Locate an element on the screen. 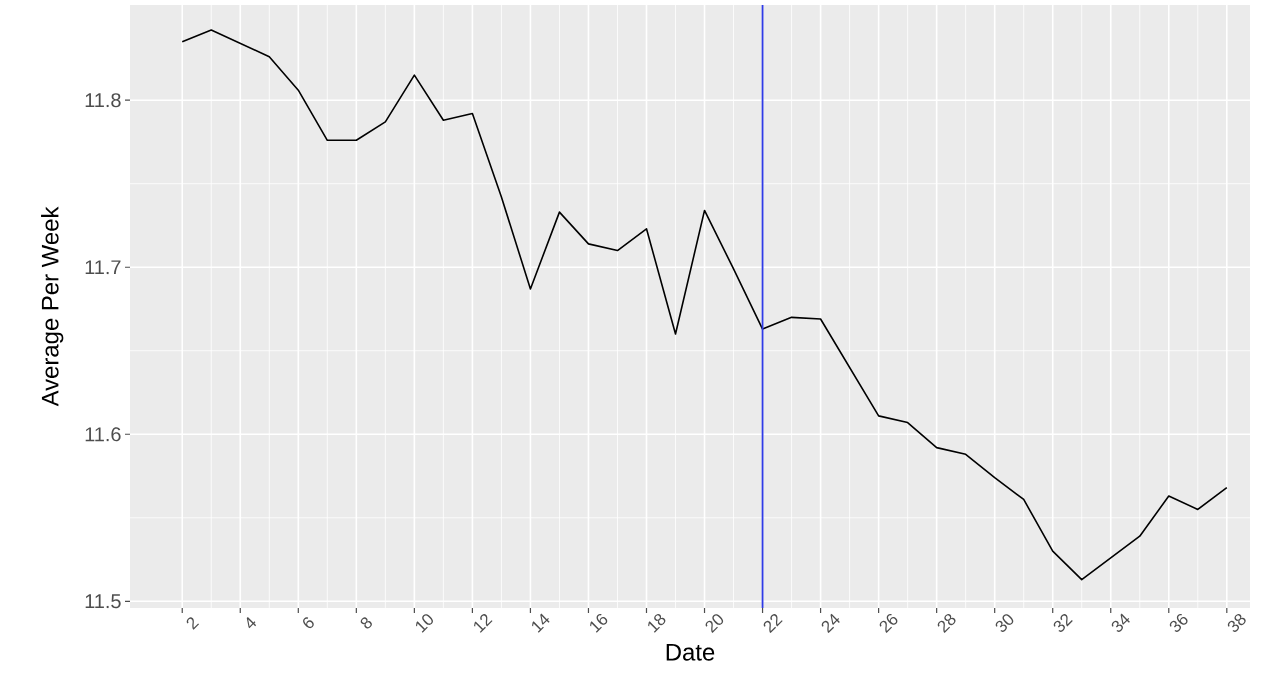  x-tick-label: 6 is located at coordinates (308, 623).